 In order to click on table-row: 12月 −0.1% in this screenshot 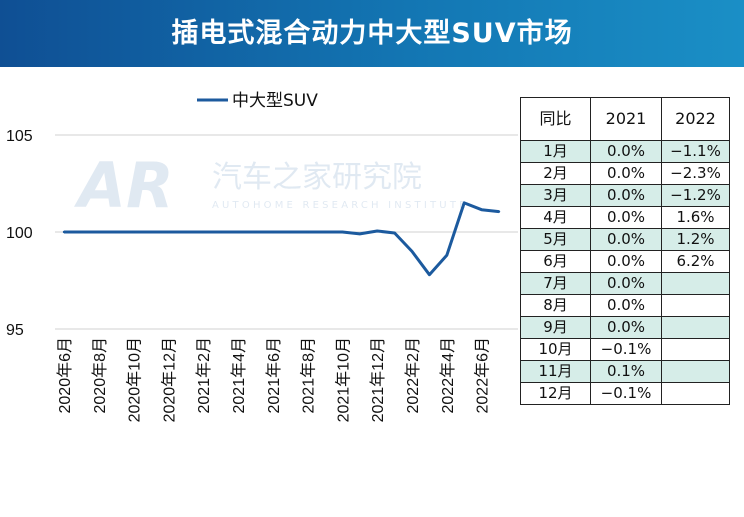, I will do `click(625, 393)`.